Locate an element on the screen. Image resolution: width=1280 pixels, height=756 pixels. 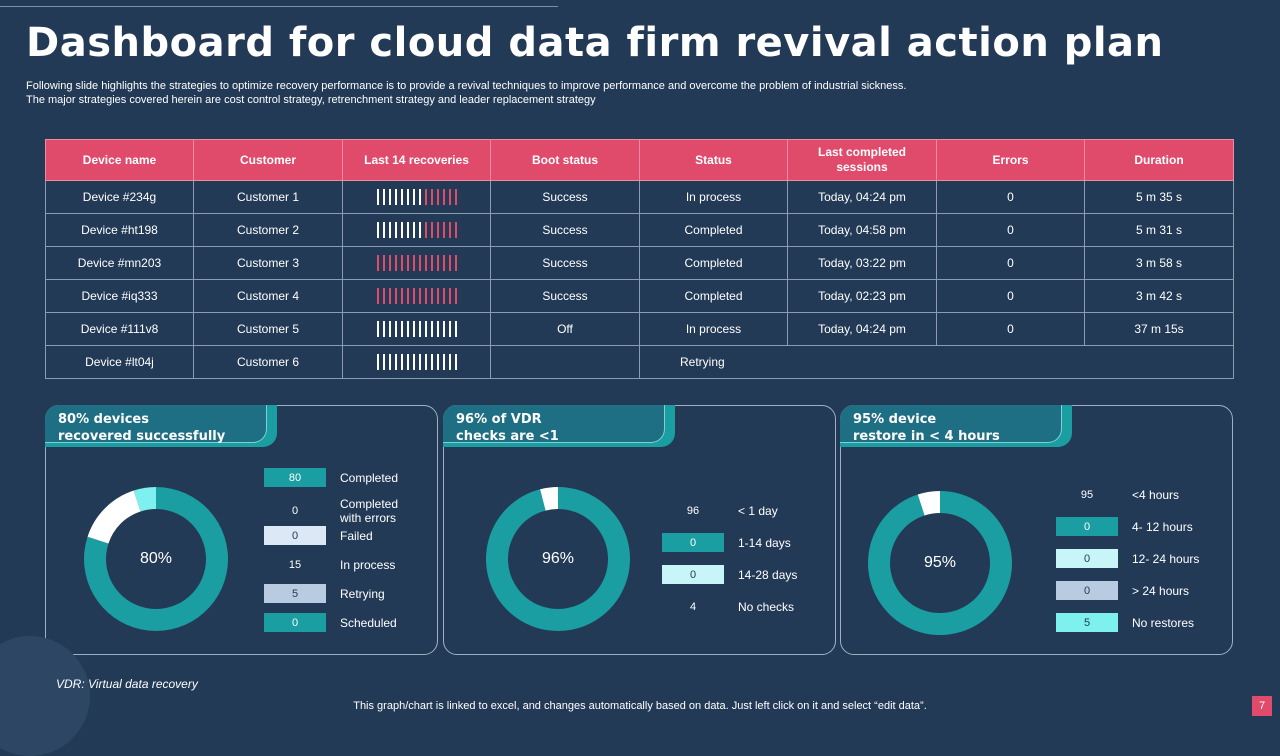
legend-item: 0 Completed with errors is located at coordinates (331, 511).